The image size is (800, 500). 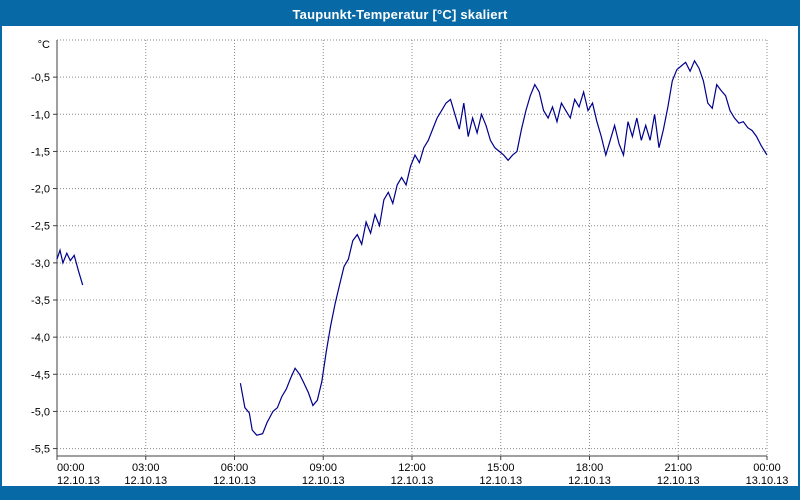 What do you see at coordinates (412, 468) in the screenshot?
I see `svg-text: 12:00` at bounding box center [412, 468].